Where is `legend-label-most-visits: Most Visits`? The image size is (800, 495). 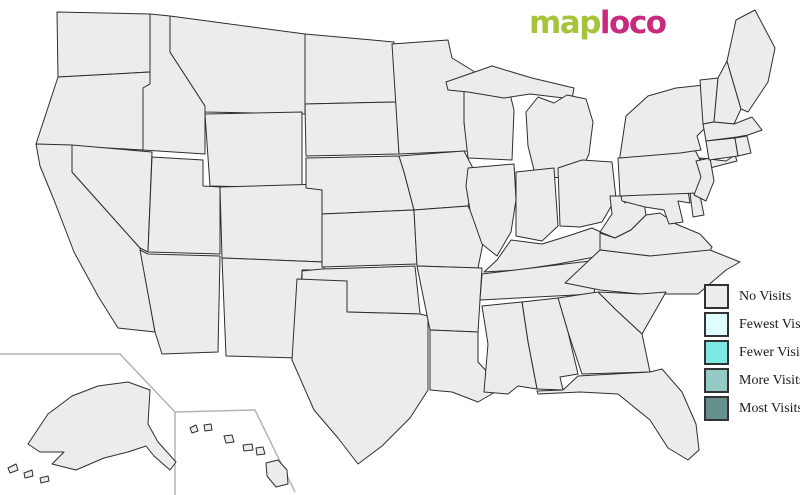
legend-label-most-visits: Most Visits is located at coordinates (769, 408).